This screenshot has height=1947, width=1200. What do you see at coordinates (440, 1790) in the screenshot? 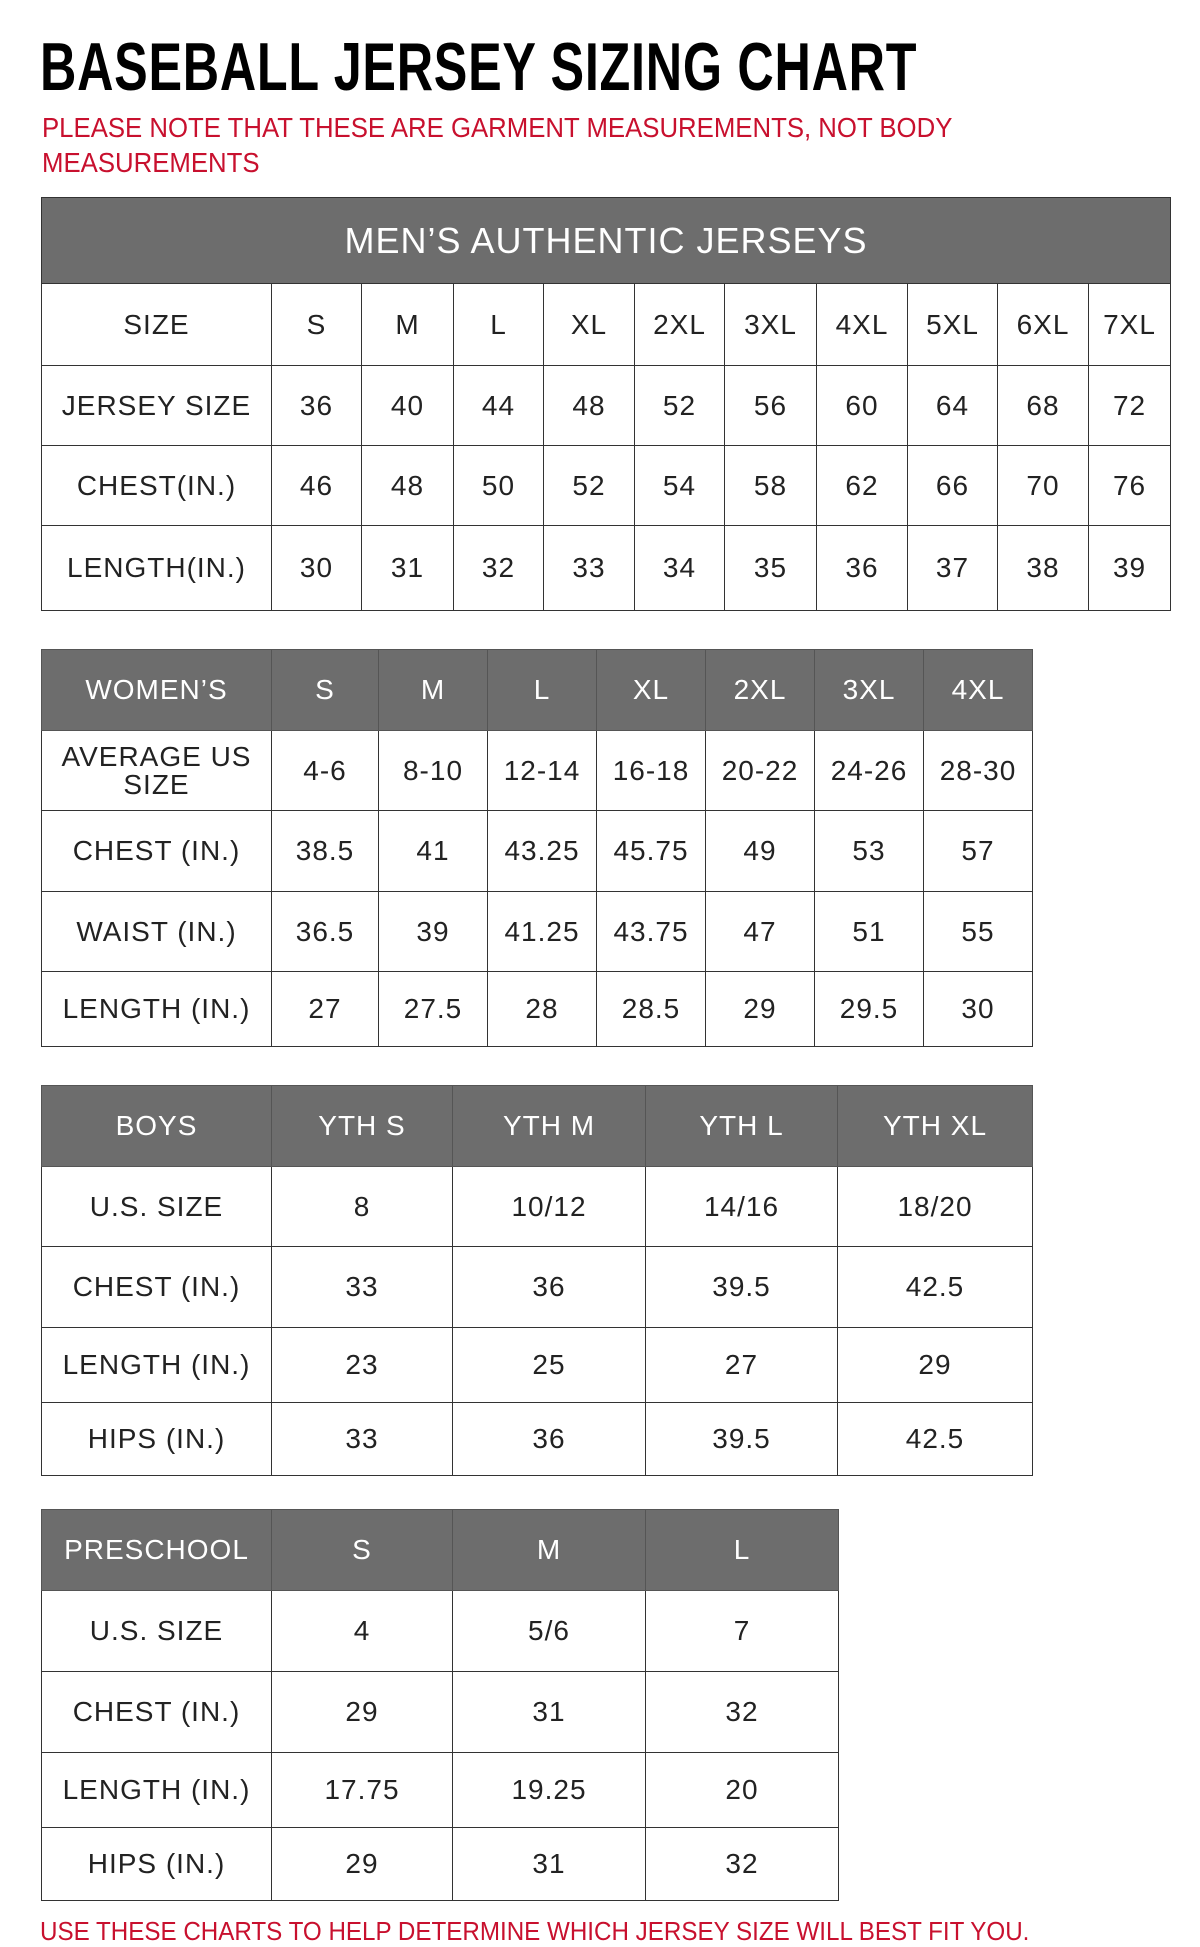
I see `table-row: LENGTH (IN.) 17.75 19.25 20` at bounding box center [440, 1790].